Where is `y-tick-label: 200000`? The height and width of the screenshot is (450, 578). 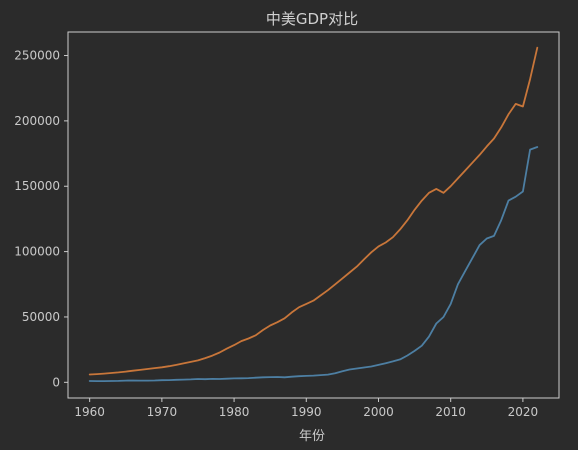 y-tick-label: 200000 is located at coordinates (37, 121).